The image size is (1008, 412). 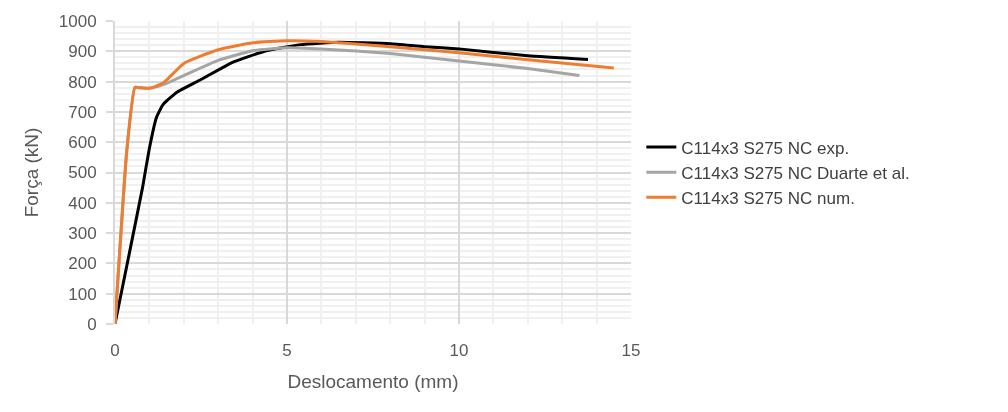 I want to click on y-tick-label: 600, so click(x=82, y=143).